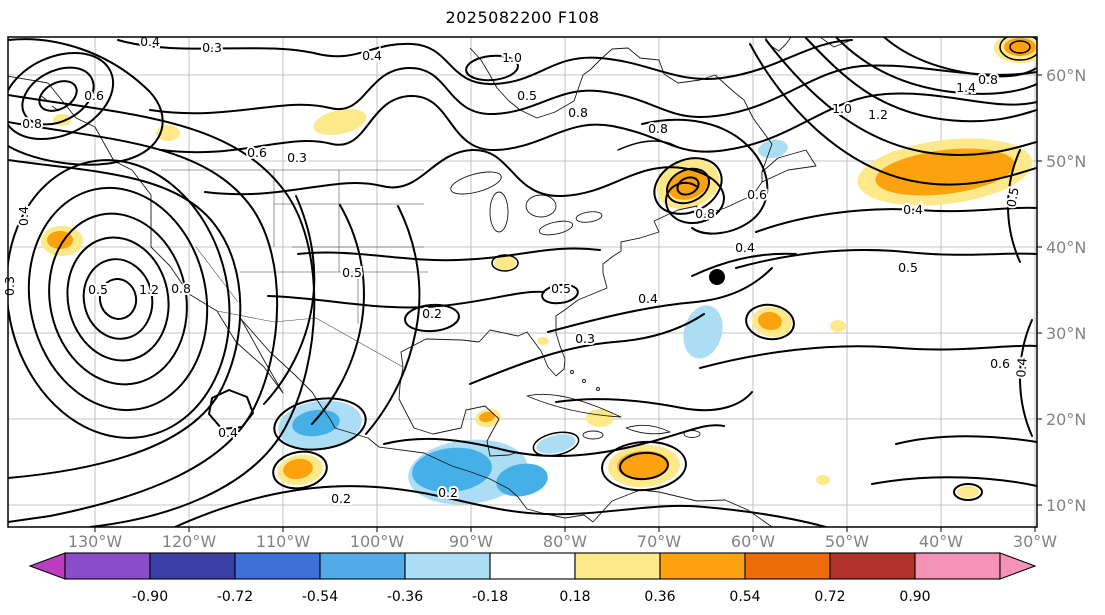 This screenshot has height=615, width=1105. What do you see at coordinates (541, 206) in the screenshot?
I see `lake-huron` at bounding box center [541, 206].